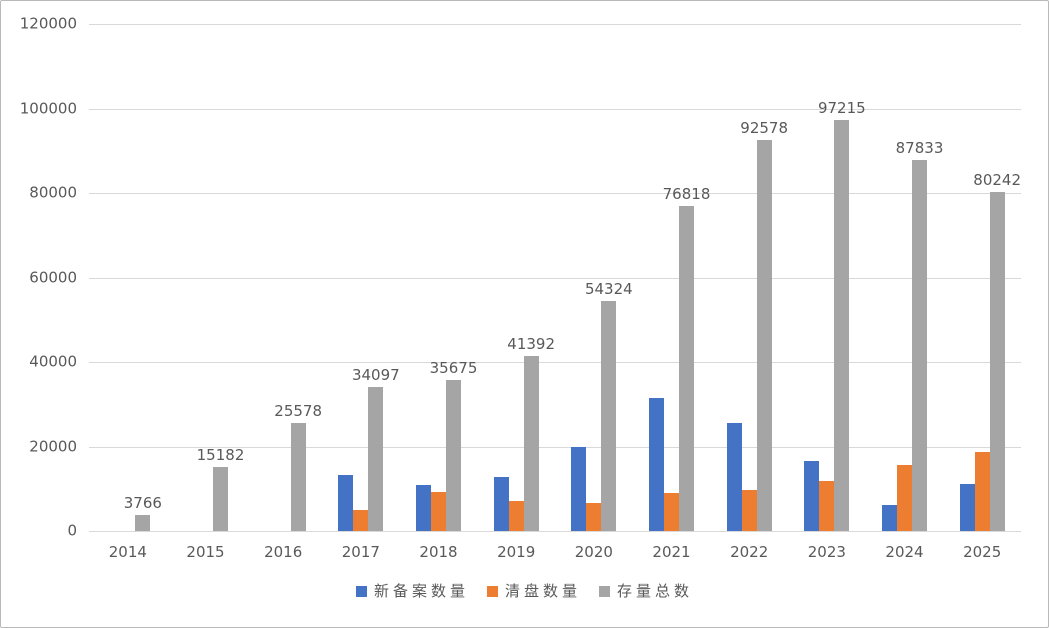 The image size is (1049, 628). I want to click on bar-value-label: 87833, so click(919, 147).